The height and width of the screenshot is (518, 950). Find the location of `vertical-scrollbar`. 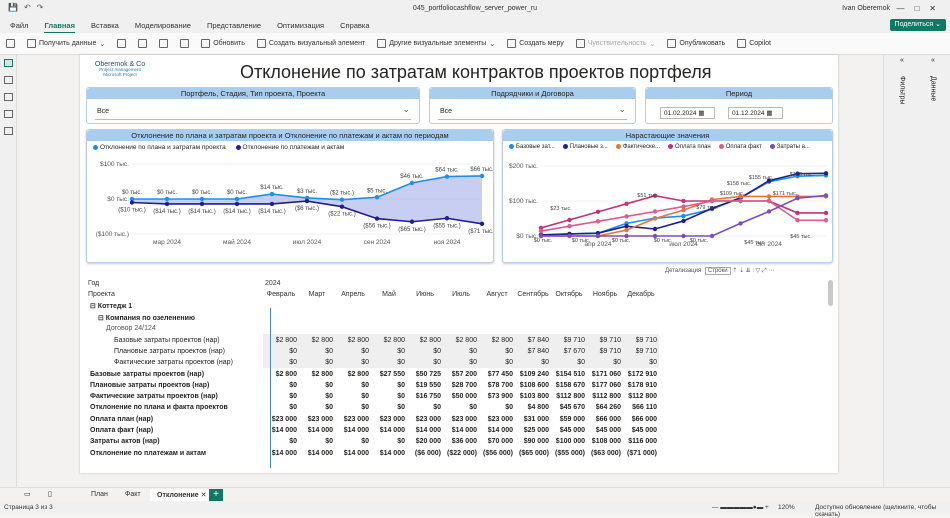

vertical-scrollbar is located at coordinates (830, 293).